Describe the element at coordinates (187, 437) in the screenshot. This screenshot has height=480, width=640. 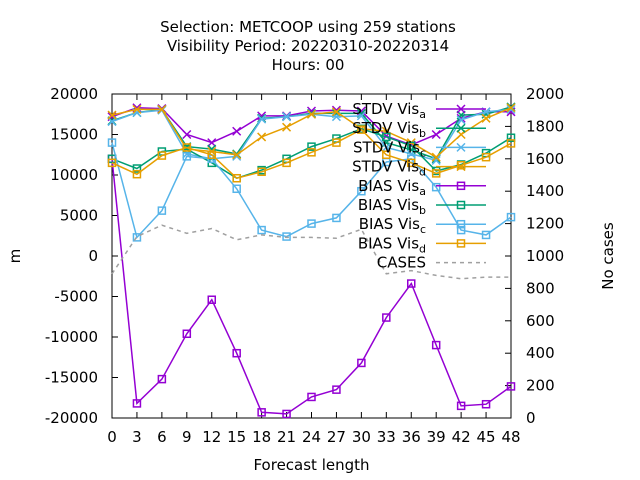
I see `x-tick-label: 9` at that location.